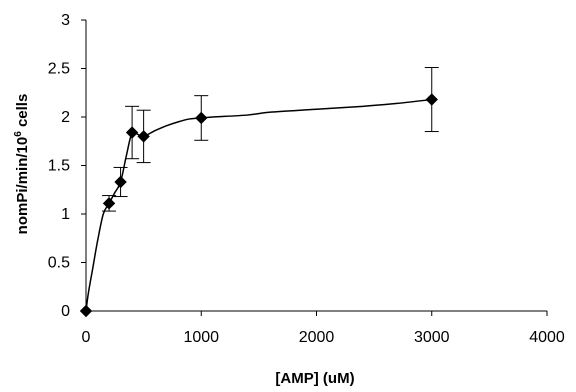 This screenshot has height=392, width=576. Describe the element at coordinates (65, 214) in the screenshot. I see `y-tick-label: 1` at that location.